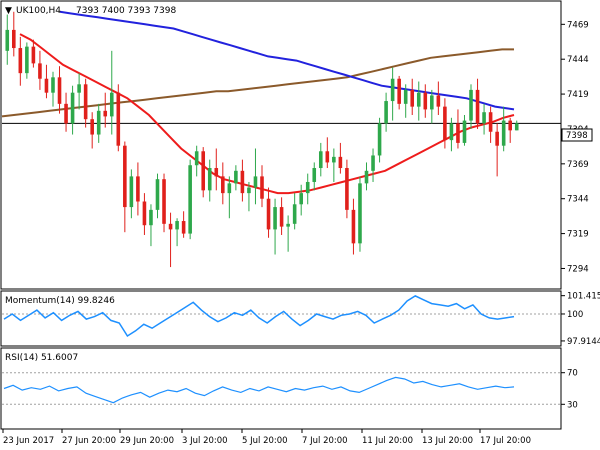 The width and height of the screenshot is (600, 450). I want to click on momentum-tick-label: 101.4156, so click(583, 297).